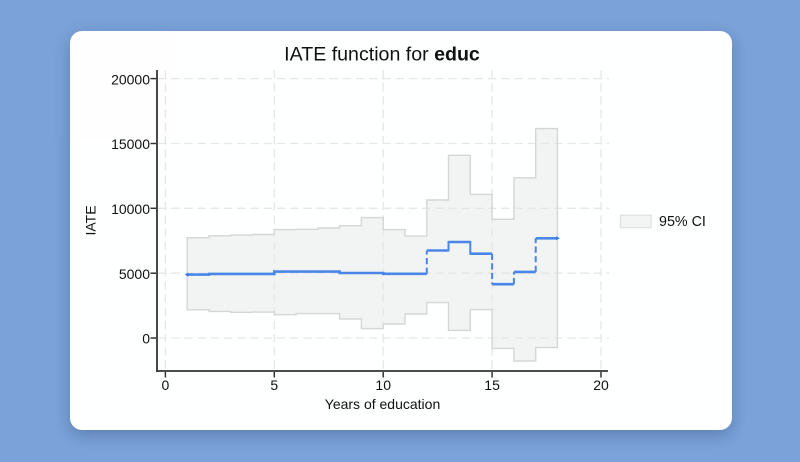 The image size is (800, 462). I want to click on svg-text: 5, so click(274, 385).